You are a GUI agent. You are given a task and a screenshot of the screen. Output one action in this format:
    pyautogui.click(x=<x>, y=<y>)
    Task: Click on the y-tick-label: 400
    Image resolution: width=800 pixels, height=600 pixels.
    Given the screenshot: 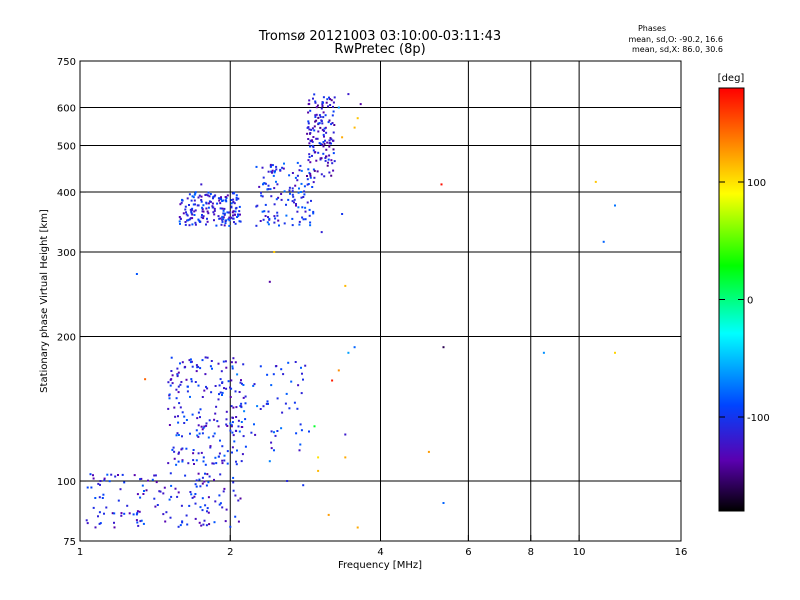 What is the action you would take?
    pyautogui.click(x=66, y=193)
    